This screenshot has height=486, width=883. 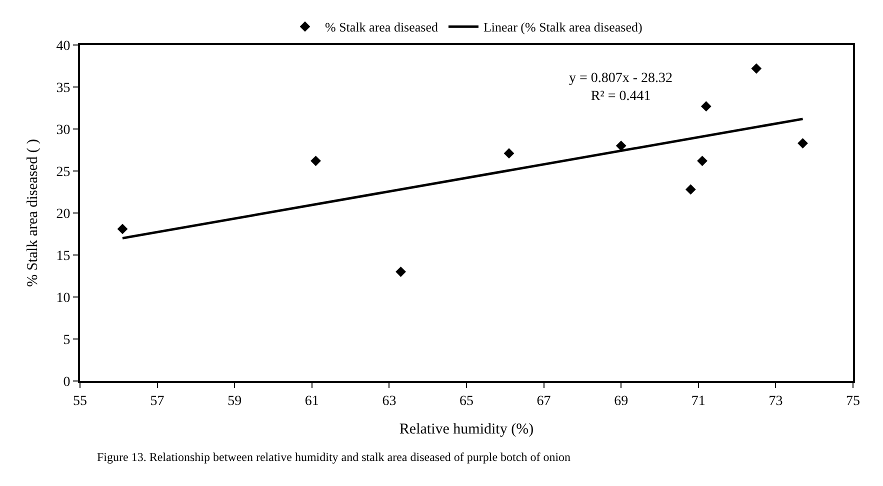 I want to click on y-tick-label: 40, so click(x=63, y=46).